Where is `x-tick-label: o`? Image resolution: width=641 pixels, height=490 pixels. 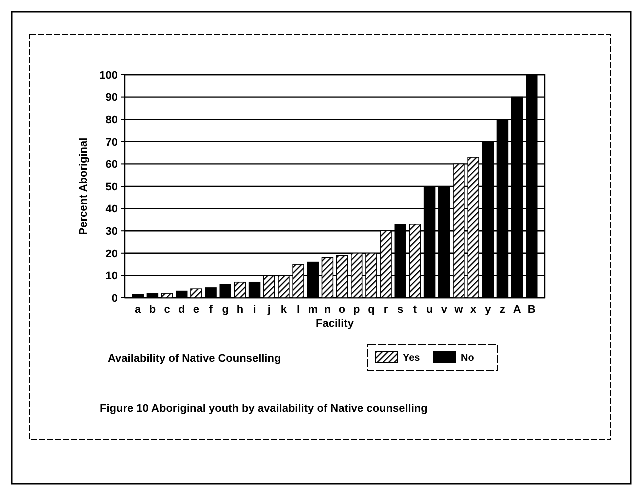
x-tick-label: o is located at coordinates (342, 310).